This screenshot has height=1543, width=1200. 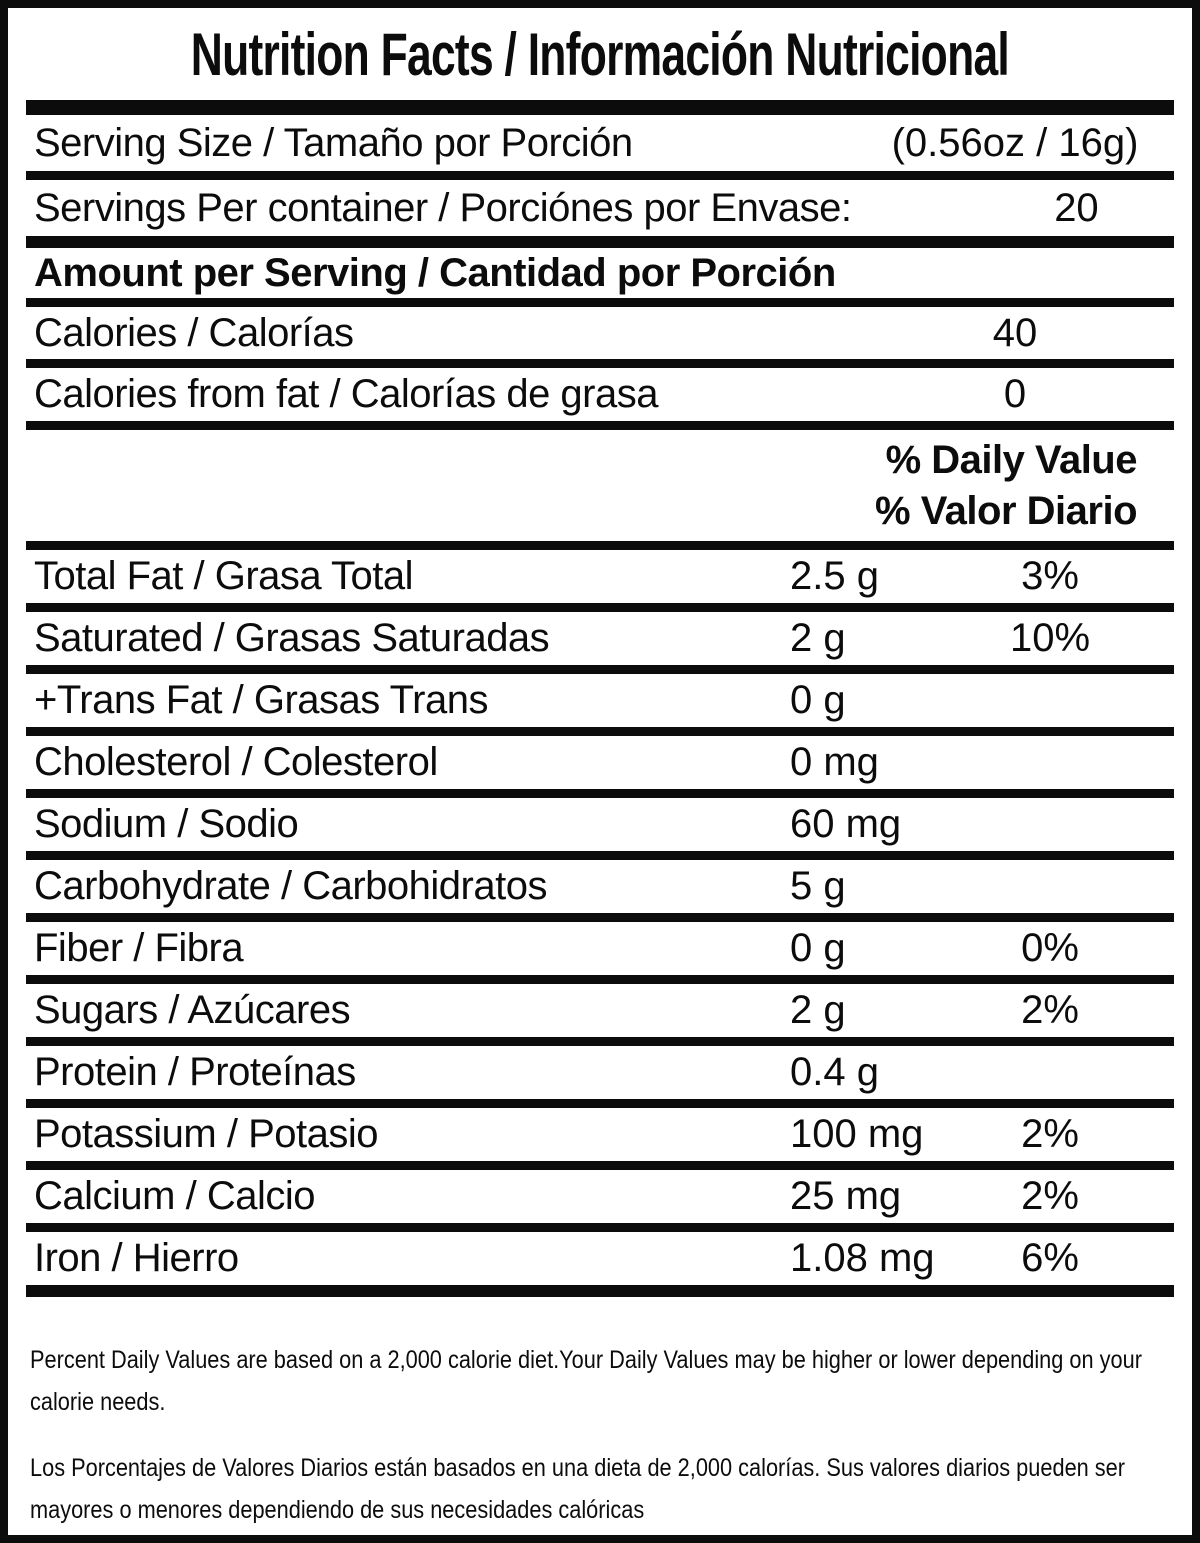 What do you see at coordinates (139, 948) in the screenshot?
I see `nutrient-label: Fiber / Fibra` at bounding box center [139, 948].